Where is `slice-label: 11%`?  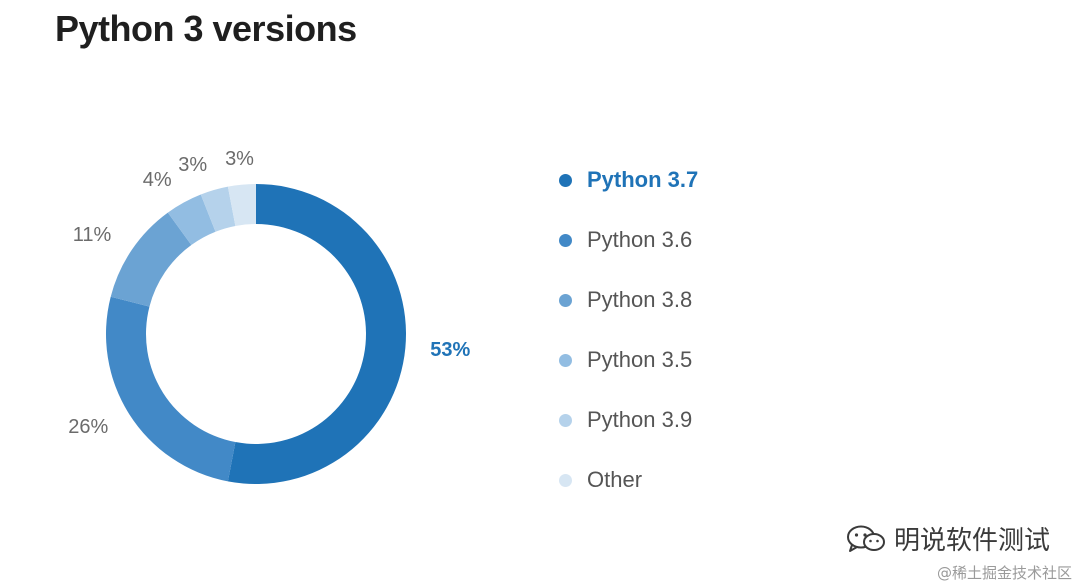
slice-label: 11% is located at coordinates (92, 235).